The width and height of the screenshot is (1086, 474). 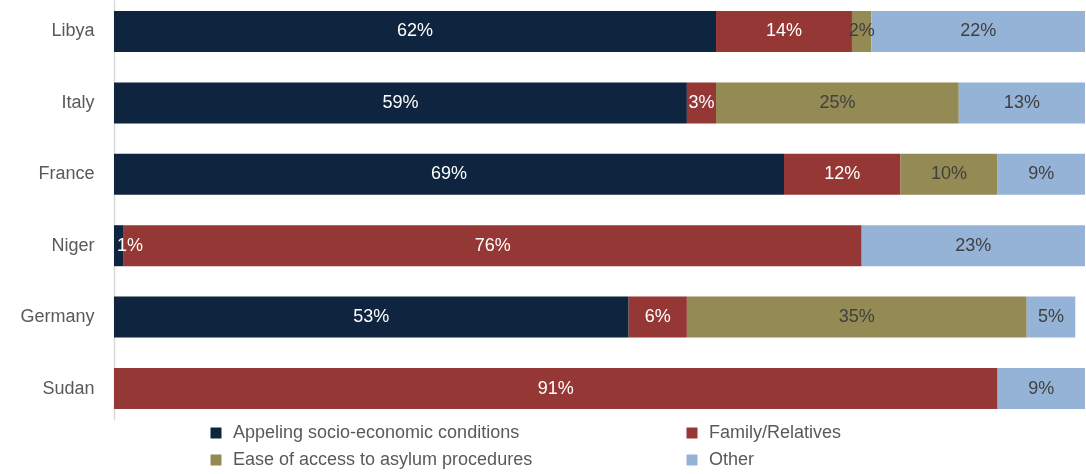 What do you see at coordinates (73, 244) in the screenshot?
I see `y-tick-label: Niger` at bounding box center [73, 244].